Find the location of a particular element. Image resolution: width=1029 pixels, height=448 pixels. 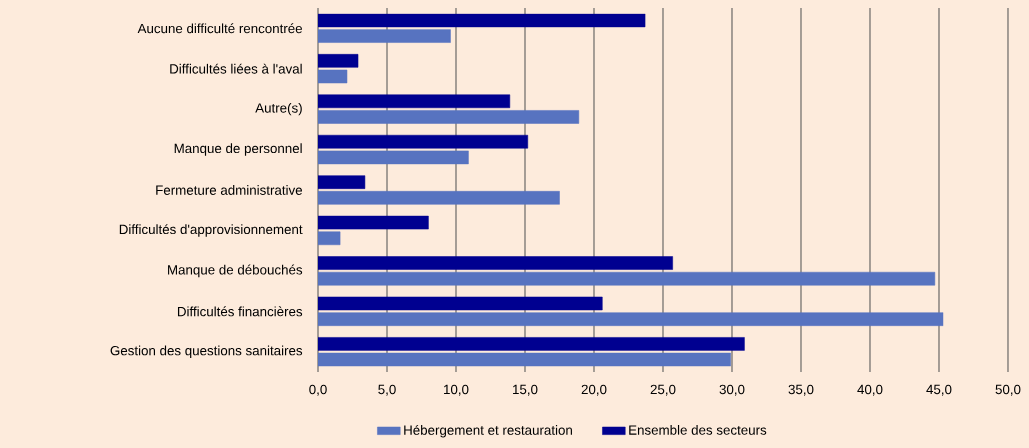

y-tick-label: Difficultés financières is located at coordinates (240, 311).